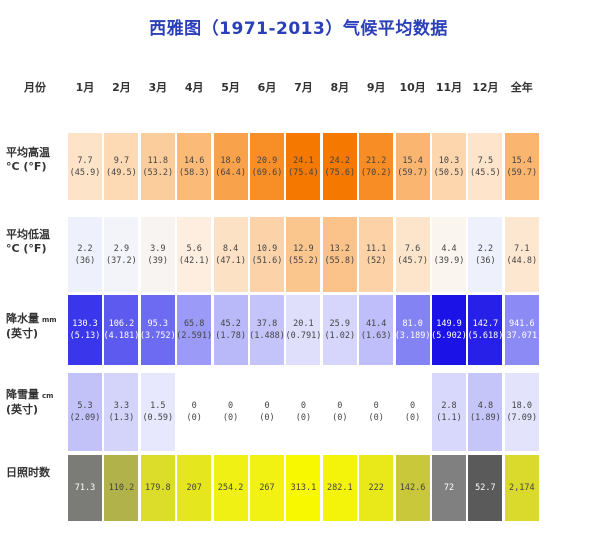 This screenshot has height=539, width=597. I want to click on cell-value: 222, so click(376, 488).